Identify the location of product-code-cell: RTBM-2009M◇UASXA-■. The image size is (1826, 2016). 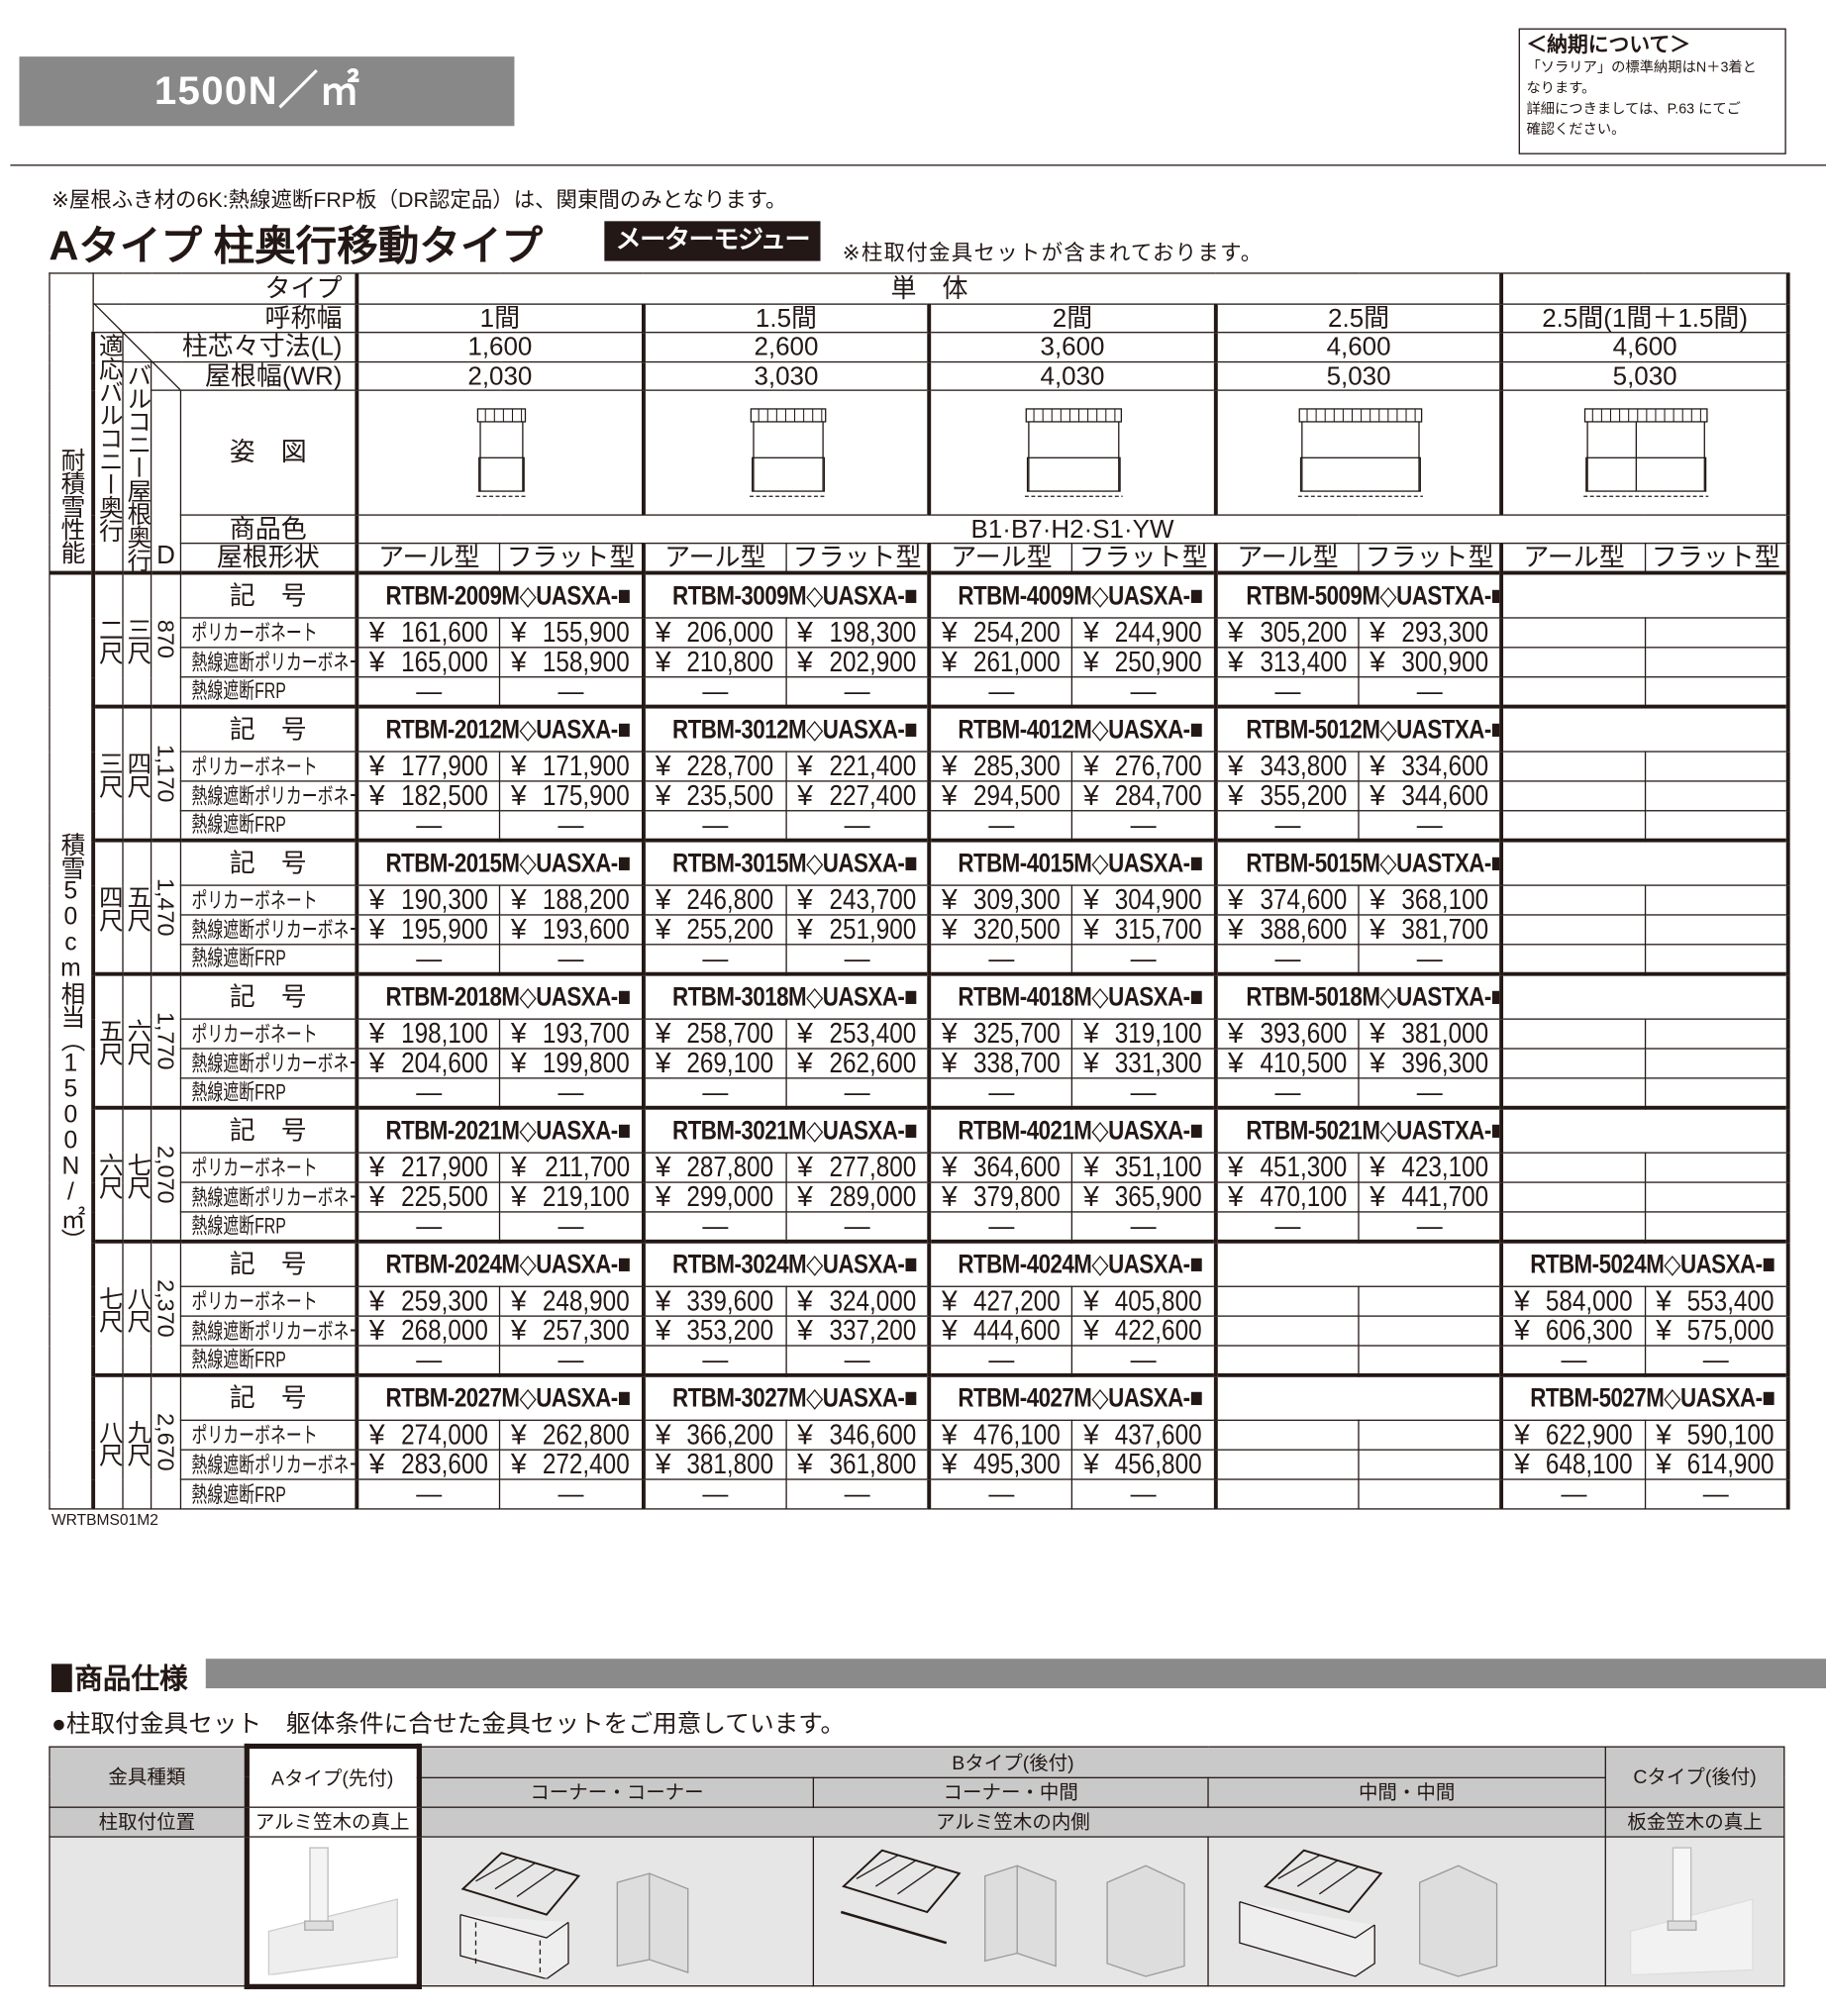
(500, 594).